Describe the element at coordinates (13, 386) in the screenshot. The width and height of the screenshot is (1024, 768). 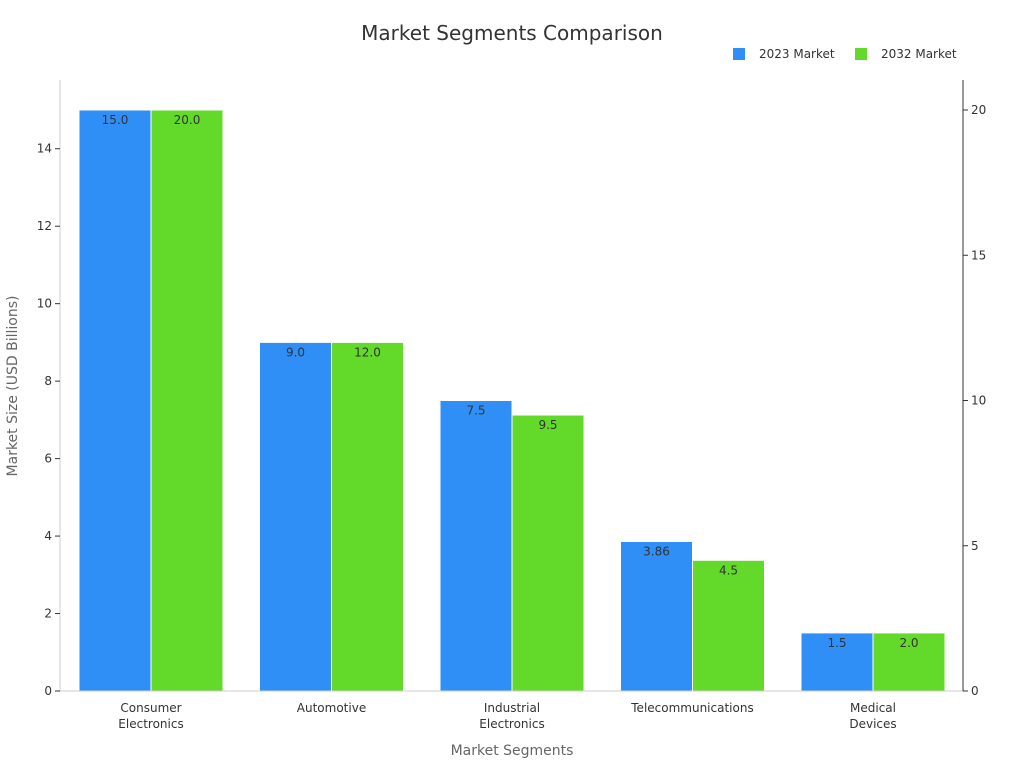
I see `y-axis-title: Market Size (USD Billions)` at that location.